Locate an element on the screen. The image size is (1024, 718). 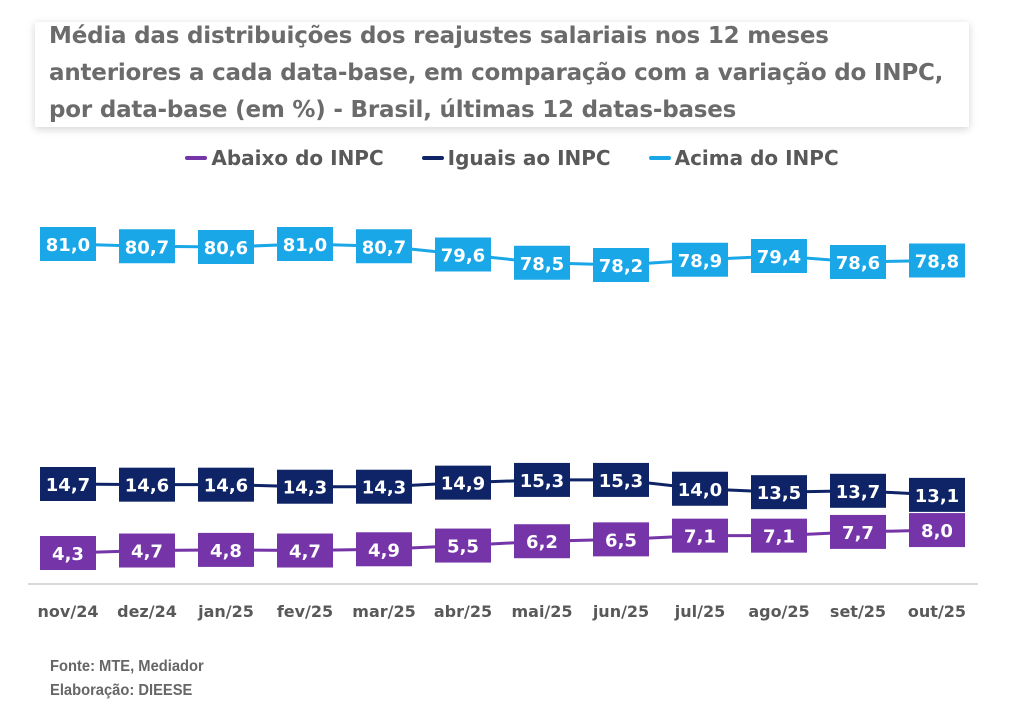
data-label: 79,6 is located at coordinates (463, 256).